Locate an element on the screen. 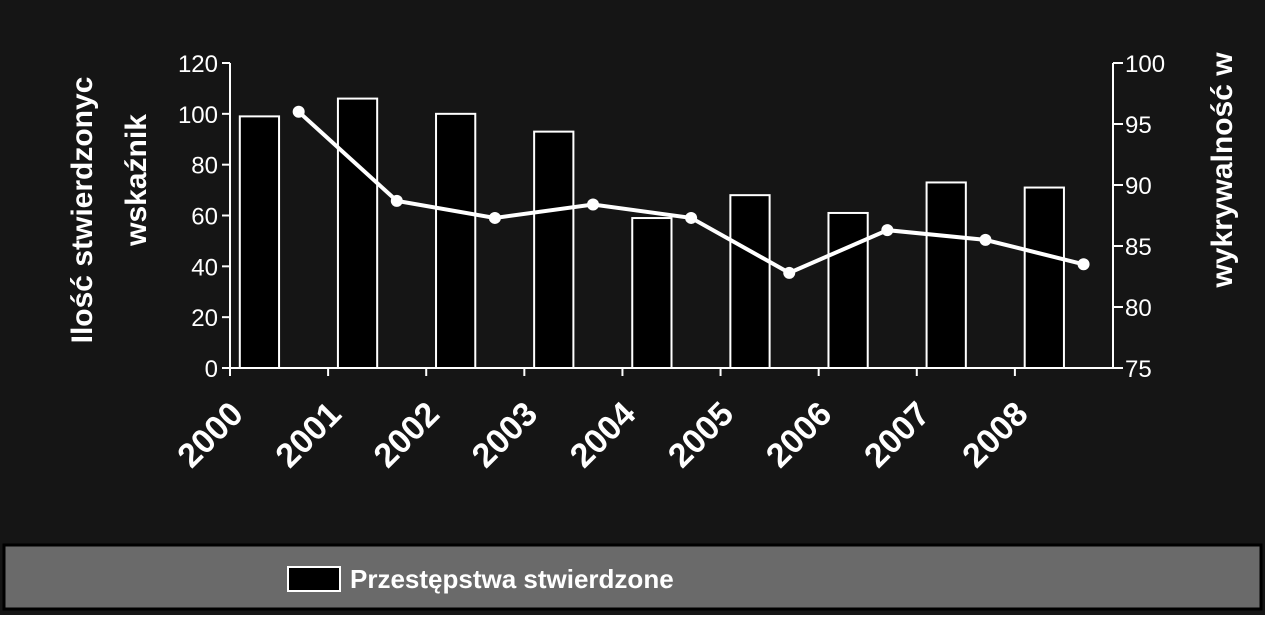 The height and width of the screenshot is (620, 1265). y2-tick-label: 75 is located at coordinates (1138, 369).